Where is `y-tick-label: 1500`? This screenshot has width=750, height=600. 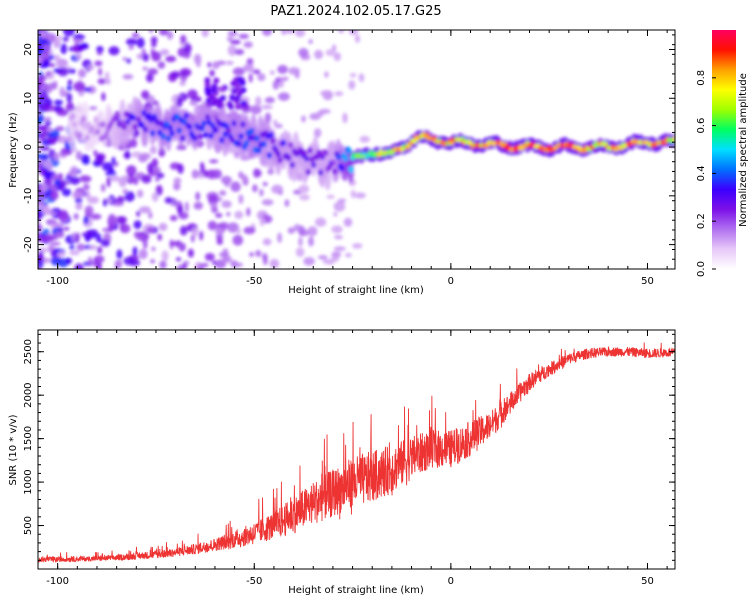
y-tick-label: 1500 is located at coordinates (28, 438).